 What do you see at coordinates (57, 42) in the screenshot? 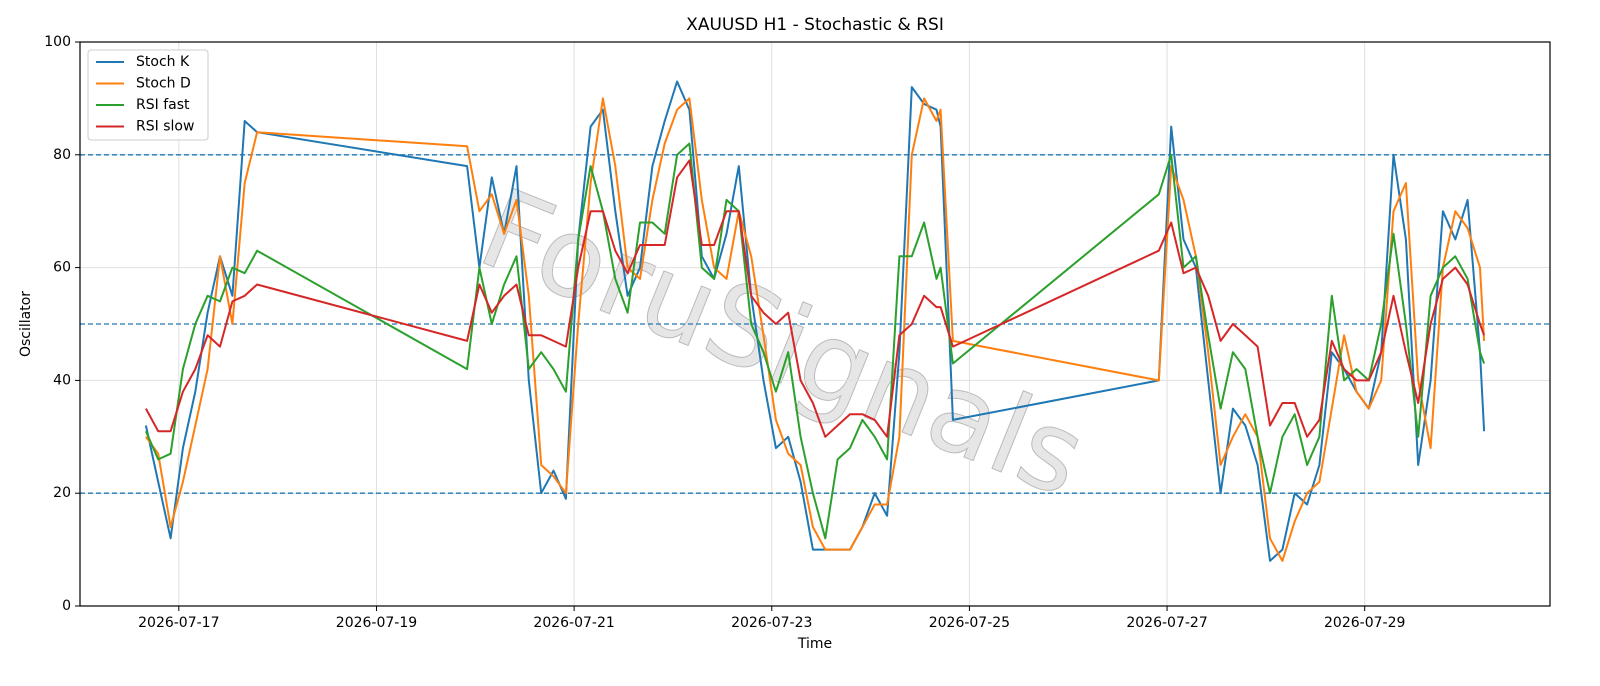
I see `y-tick-label: 100` at bounding box center [57, 42].